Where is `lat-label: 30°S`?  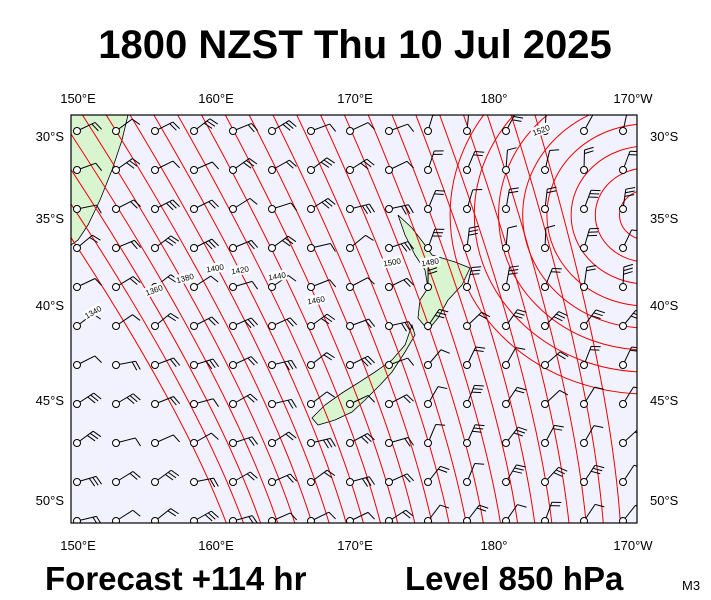 lat-label: 30°S is located at coordinates (664, 136).